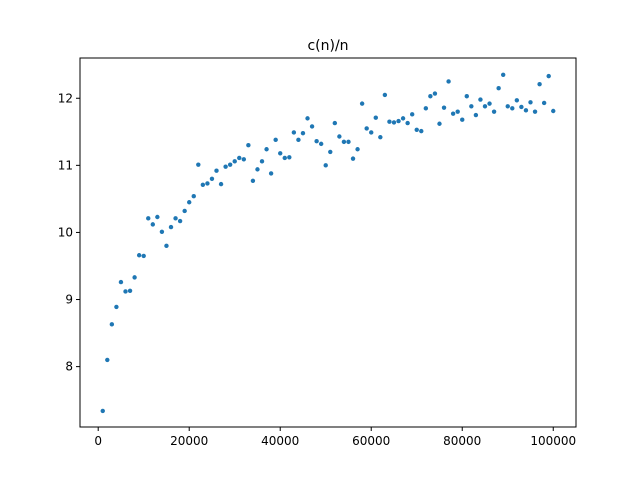 This screenshot has width=640, height=480. Describe the element at coordinates (189, 441) in the screenshot. I see `x-tick-label: 20000` at that location.